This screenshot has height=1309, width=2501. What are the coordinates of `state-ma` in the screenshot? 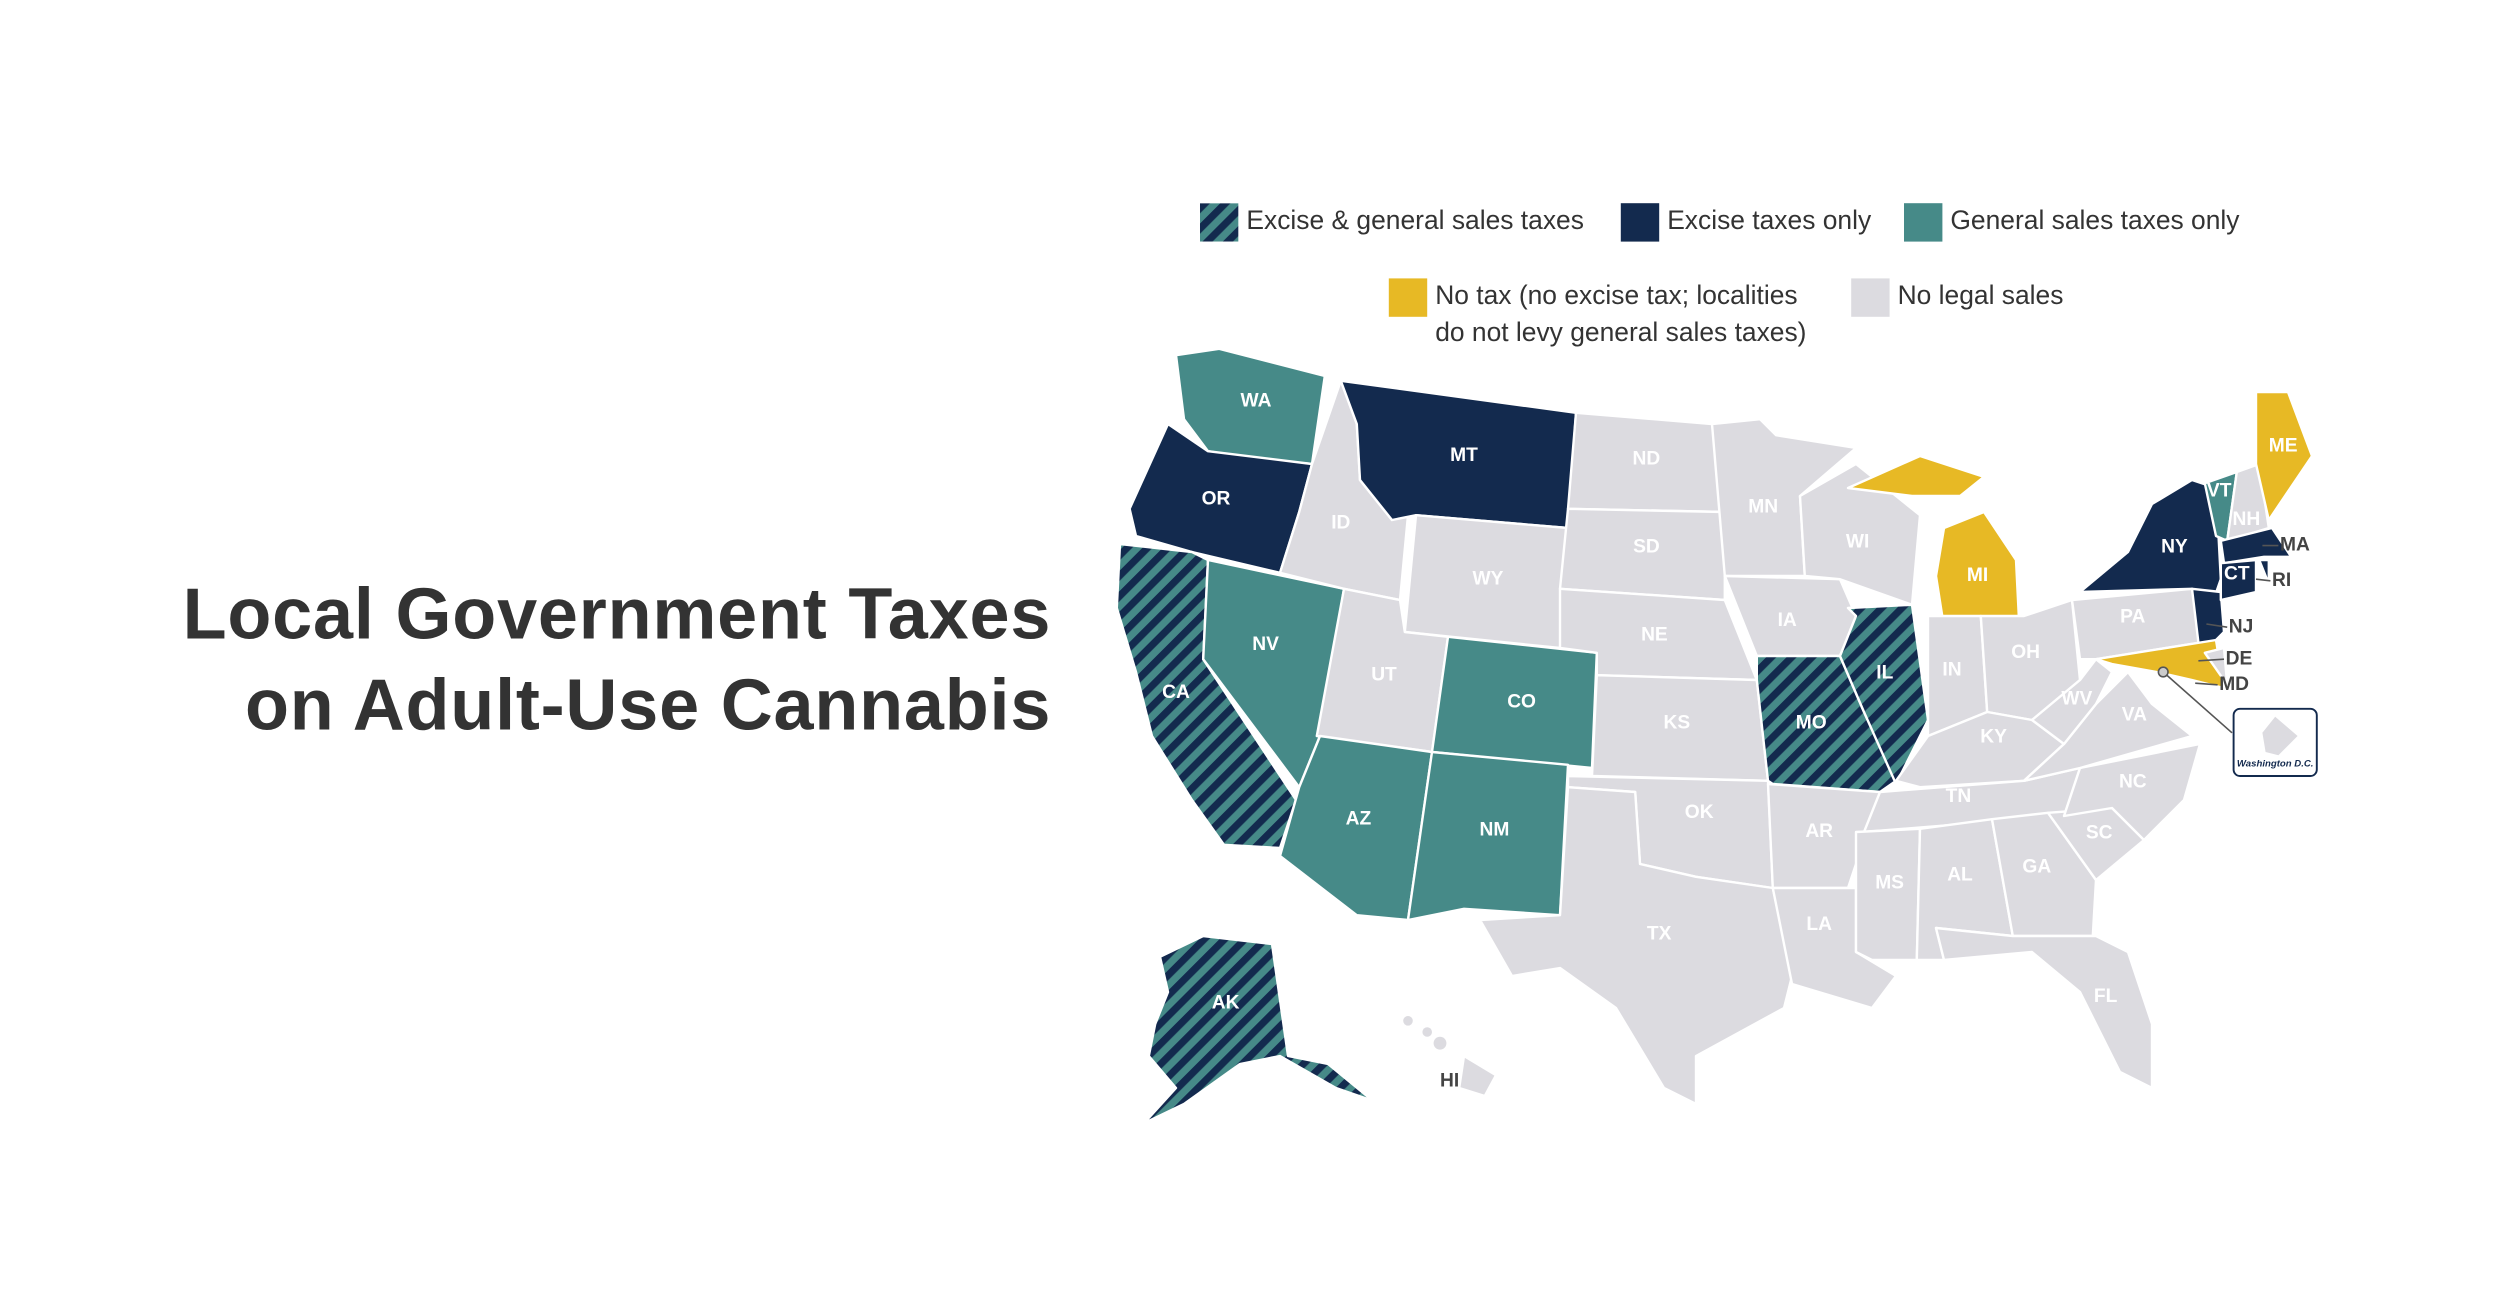 It's located at (2256, 545).